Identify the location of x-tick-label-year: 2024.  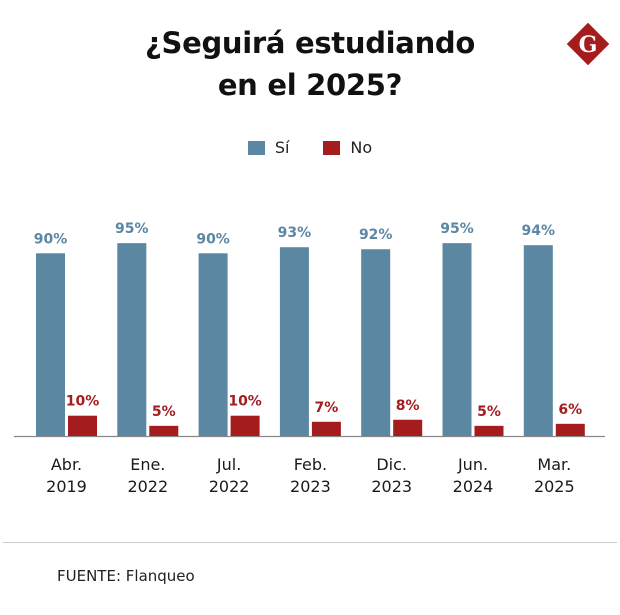
(473, 486).